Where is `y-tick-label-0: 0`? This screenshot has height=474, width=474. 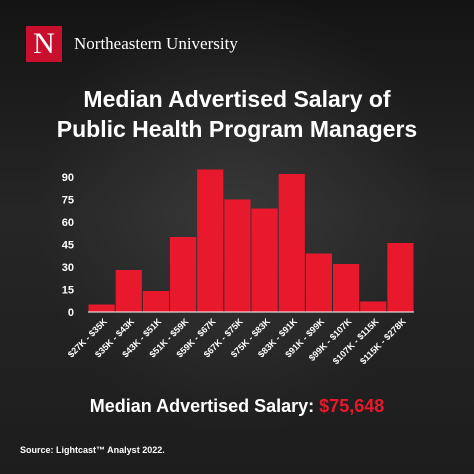 y-tick-label-0: 0 is located at coordinates (71, 313).